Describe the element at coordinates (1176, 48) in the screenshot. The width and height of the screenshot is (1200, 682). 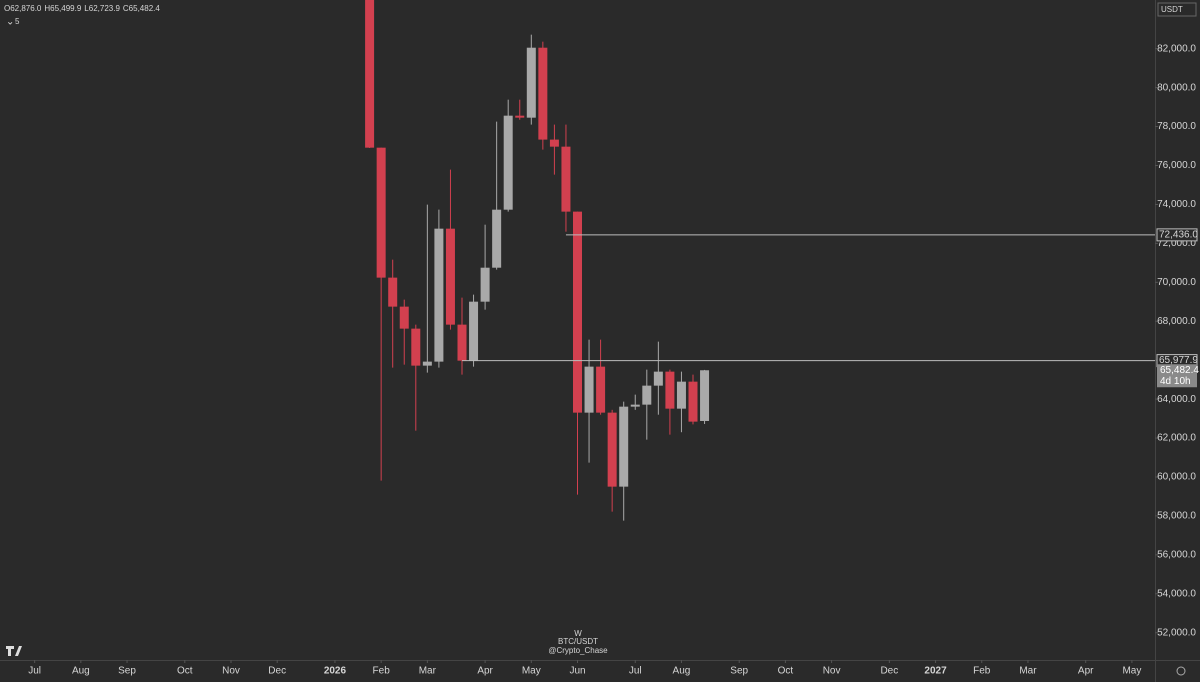
I see `y-tick-label: 82,000.0` at that location.